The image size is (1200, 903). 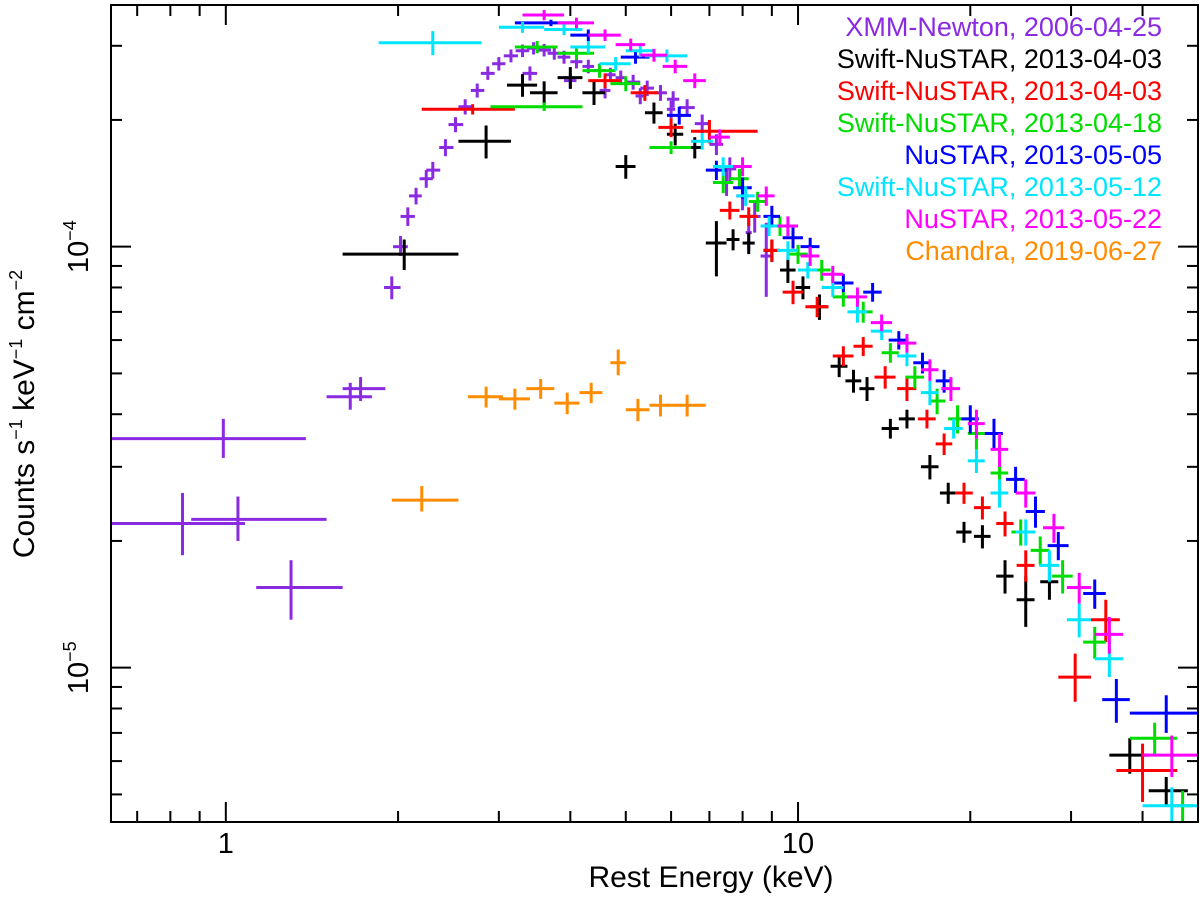 I want to click on y-tick-label: 10−5, so click(x=77, y=667).